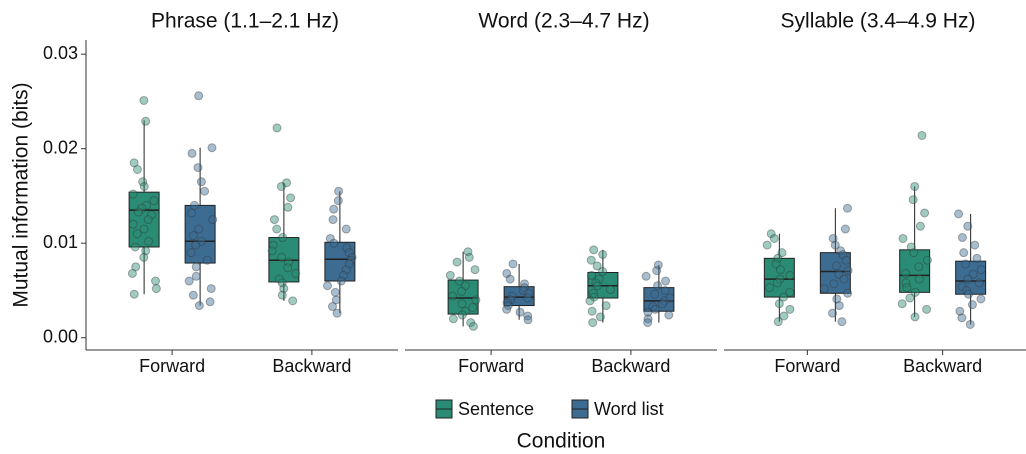 The width and height of the screenshot is (1026, 454). Describe the element at coordinates (60, 147) in the screenshot. I see `y-tick-label: 0.02` at that location.